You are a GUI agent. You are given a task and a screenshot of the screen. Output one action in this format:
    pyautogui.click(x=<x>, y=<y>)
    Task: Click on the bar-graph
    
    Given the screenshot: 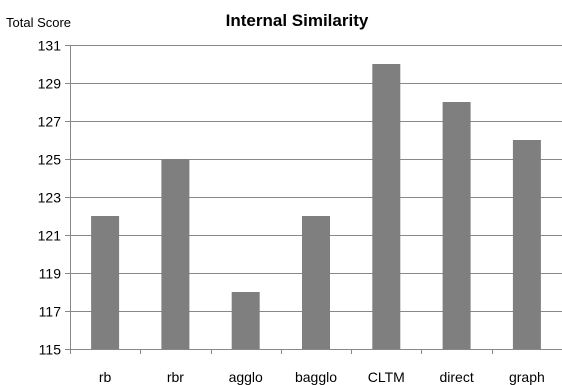 What is the action you would take?
    pyautogui.click(x=526, y=244)
    